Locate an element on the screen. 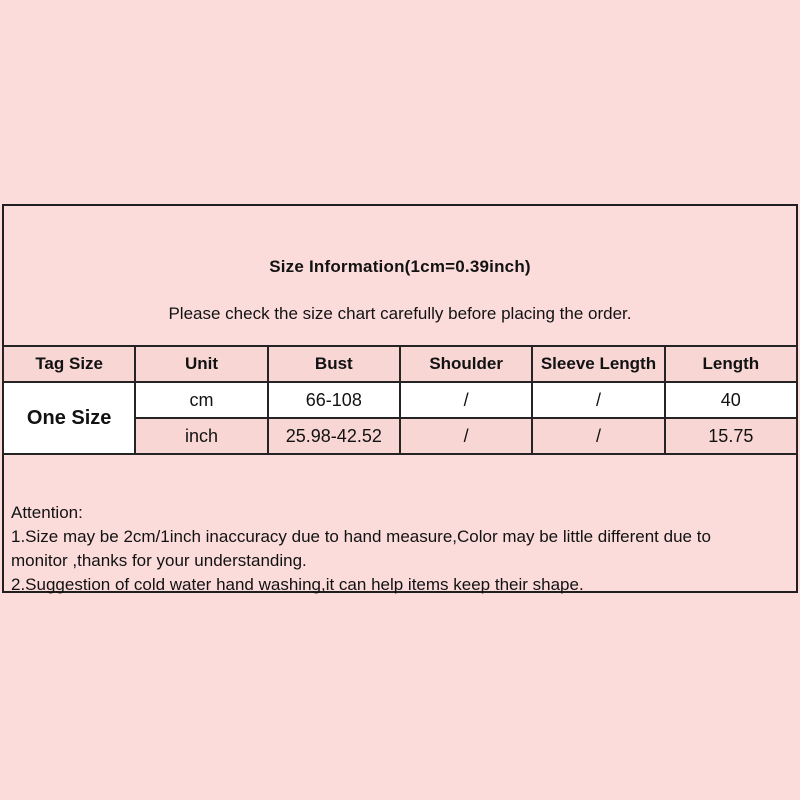 The width and height of the screenshot is (800, 800). attention-line-2: monitor ,thanks for your understanding. is located at coordinates (159, 560).